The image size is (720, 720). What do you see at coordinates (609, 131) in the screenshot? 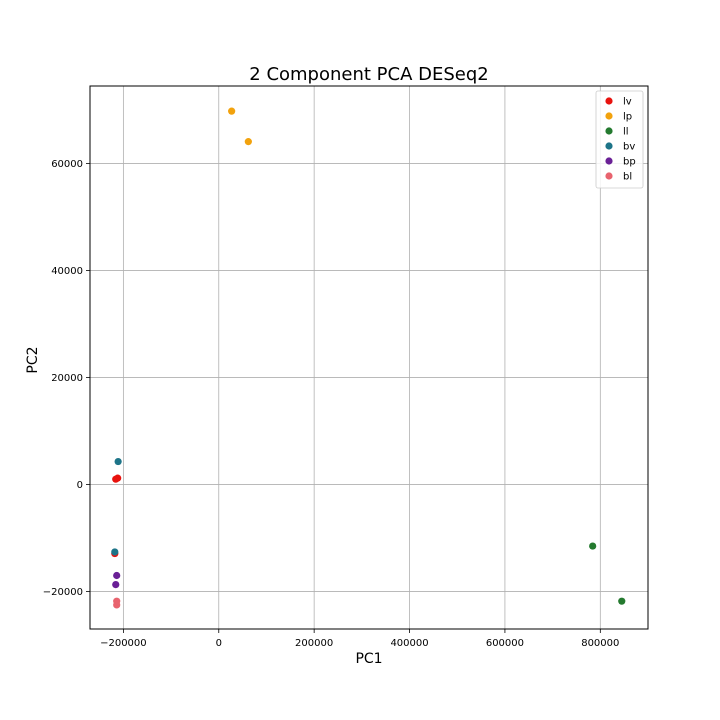
I see `legend-marker-ll` at bounding box center [609, 131].